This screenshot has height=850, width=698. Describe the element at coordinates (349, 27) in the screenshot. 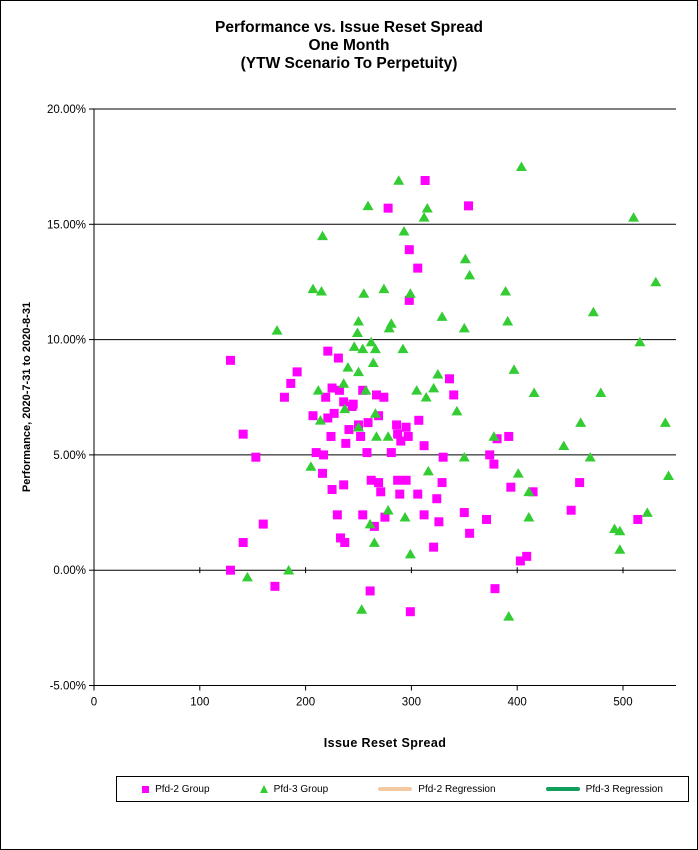

I see `chart-title-line-1: Performance vs. Issue Reset Spread` at that location.